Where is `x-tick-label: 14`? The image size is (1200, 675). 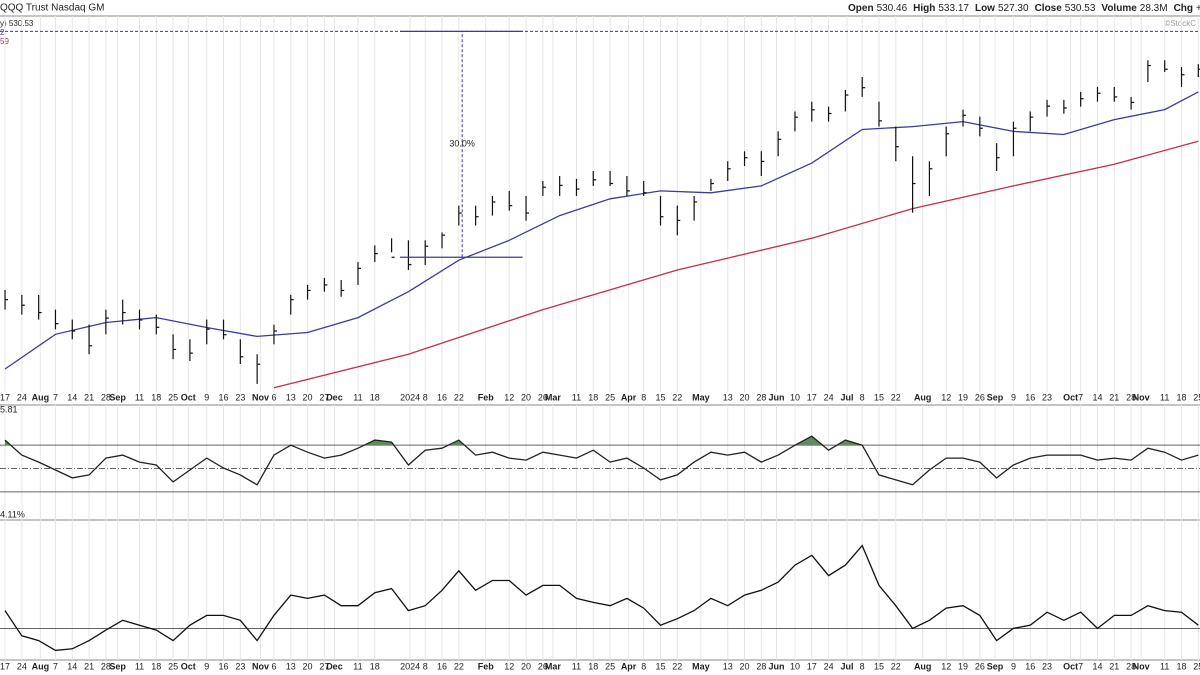 x-tick-label: 14 is located at coordinates (72, 397).